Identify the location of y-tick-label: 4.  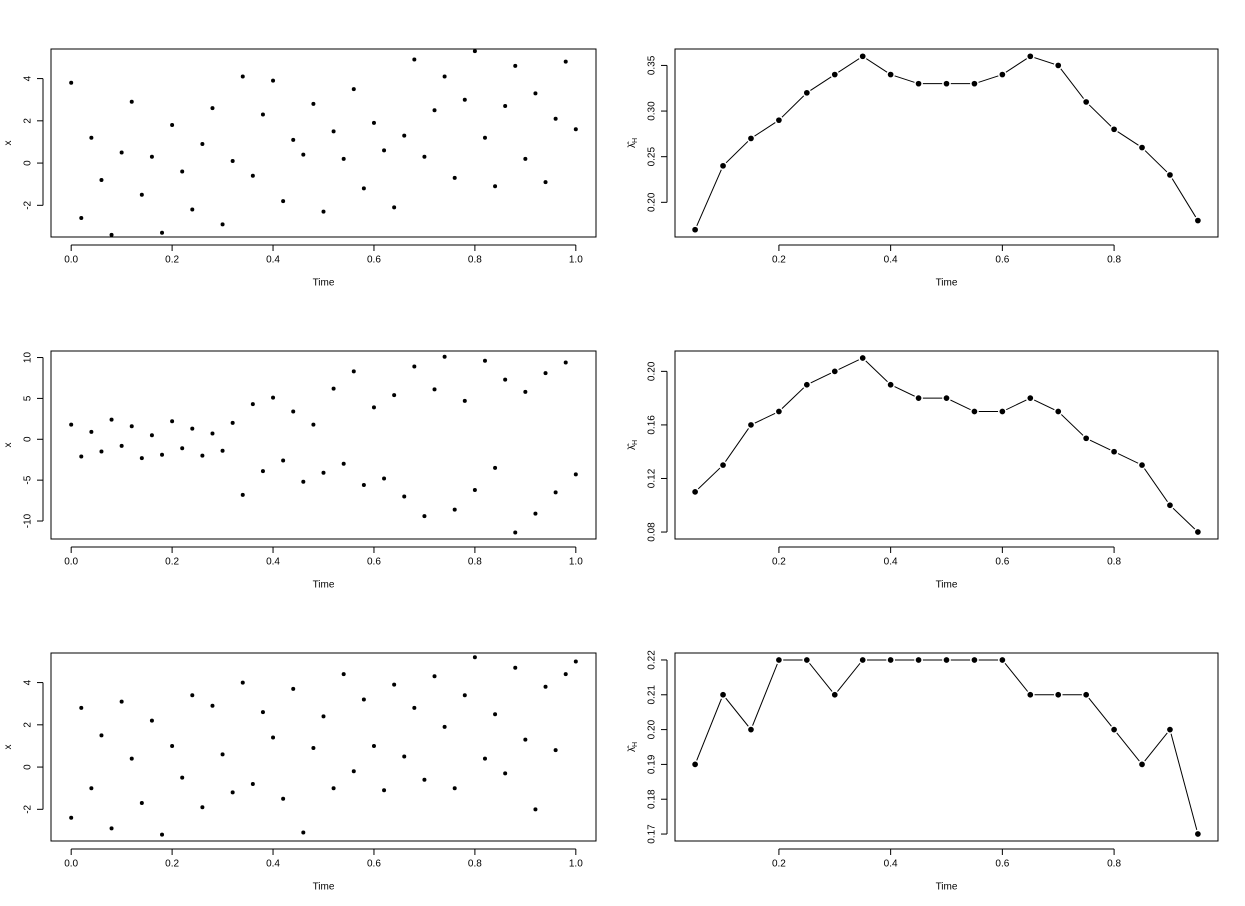
(28, 78).